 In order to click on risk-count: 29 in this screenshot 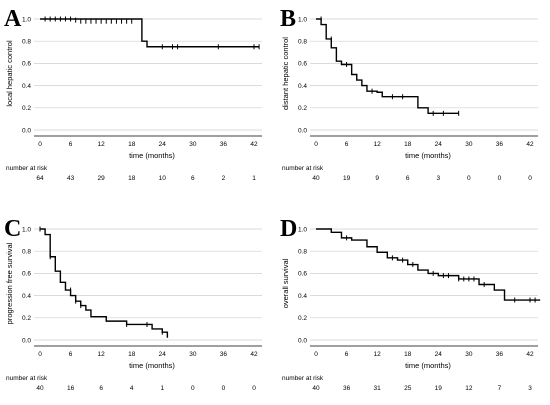, I will do `click(102, 178)`.